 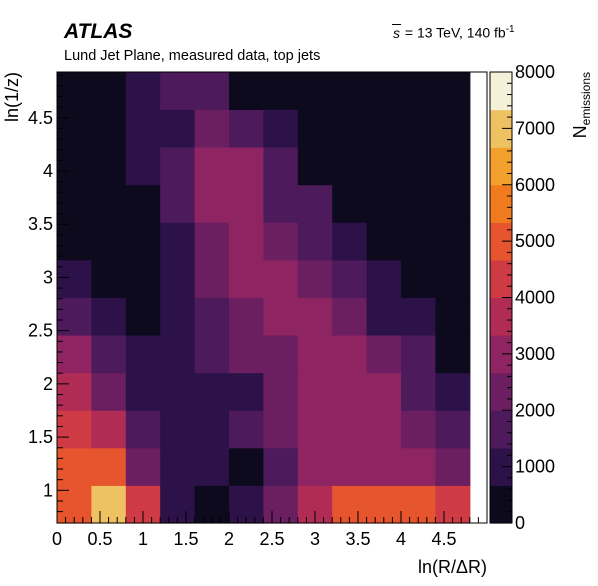 What do you see at coordinates (192, 56) in the screenshot?
I see `plot-subtitle: Lund Jet Plane, measured data, top jets` at bounding box center [192, 56].